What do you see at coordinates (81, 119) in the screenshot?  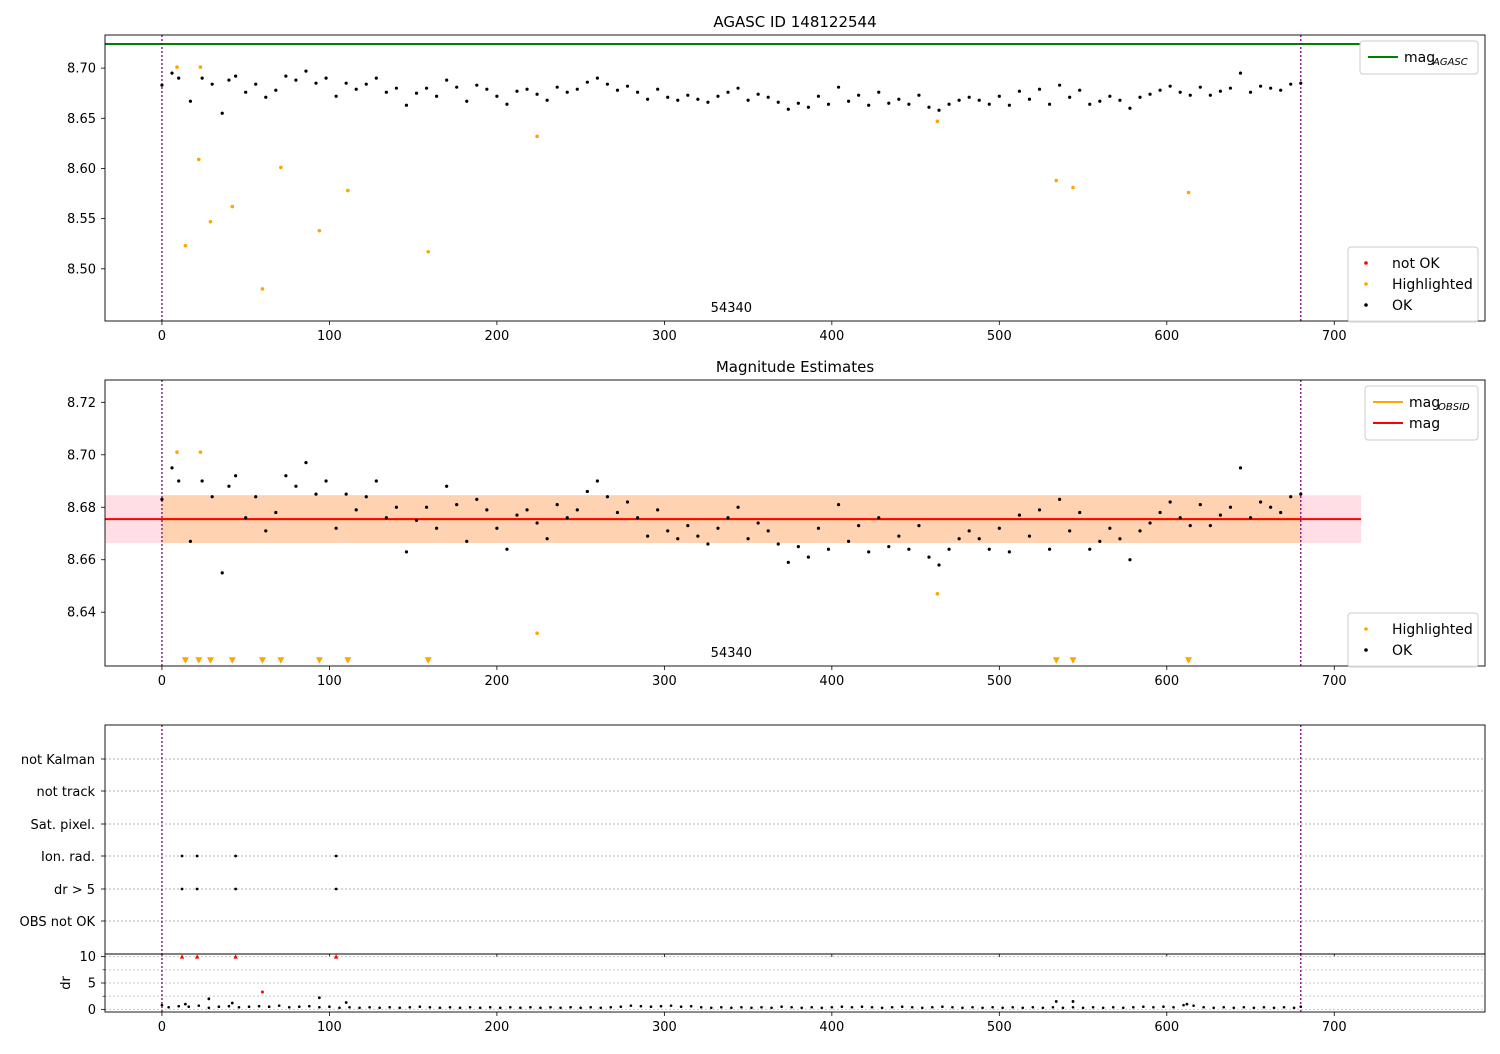 I see `y-tick-label: 8.65` at bounding box center [81, 119].